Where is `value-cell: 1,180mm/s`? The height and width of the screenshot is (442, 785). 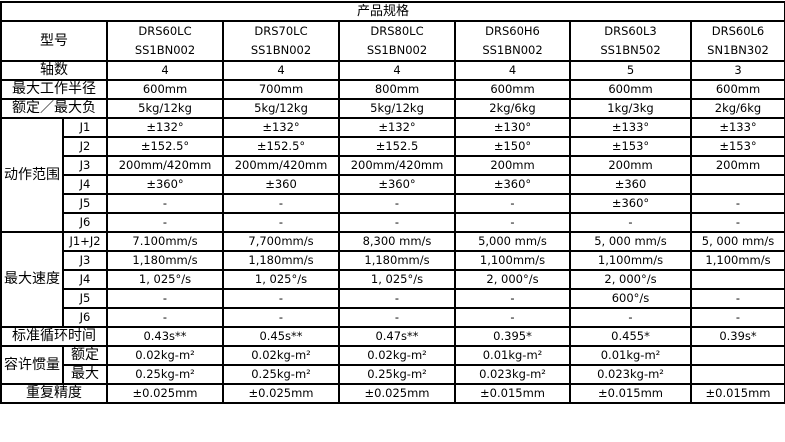 value-cell: 1,180mm/s is located at coordinates (165, 260).